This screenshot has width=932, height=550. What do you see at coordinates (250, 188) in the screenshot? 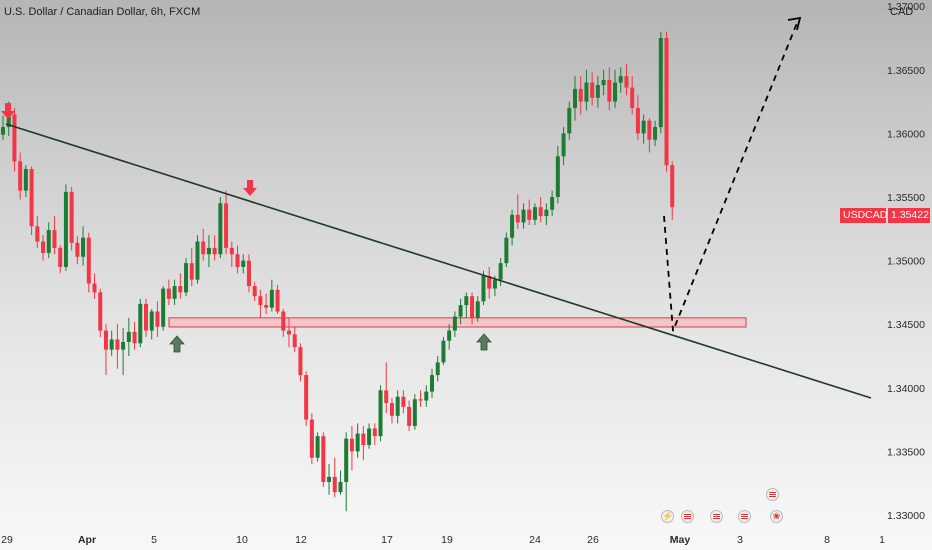
I see `down-arrow-marker` at bounding box center [250, 188].